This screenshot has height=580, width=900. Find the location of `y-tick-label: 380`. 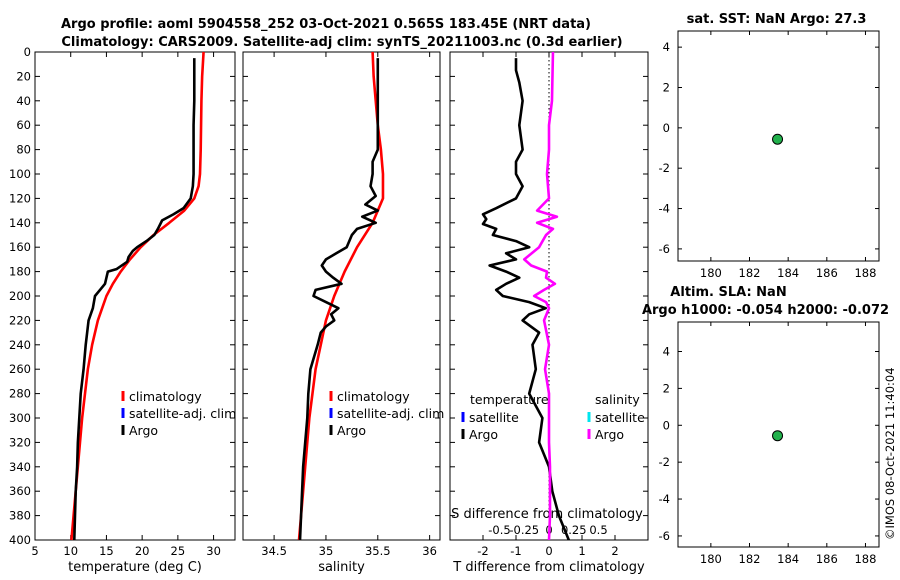

y-tick-label: 380 is located at coordinates (20, 516).